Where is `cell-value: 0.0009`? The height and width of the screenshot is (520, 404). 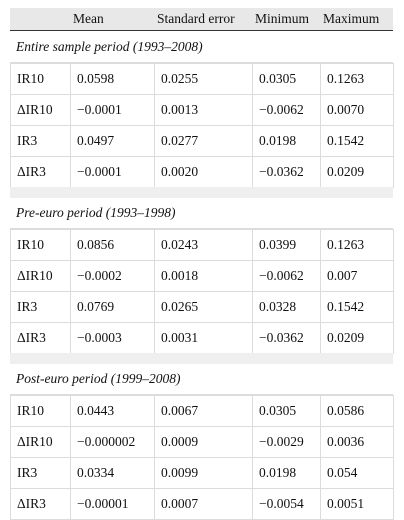 cell-value: 0.0009 is located at coordinates (203, 442).